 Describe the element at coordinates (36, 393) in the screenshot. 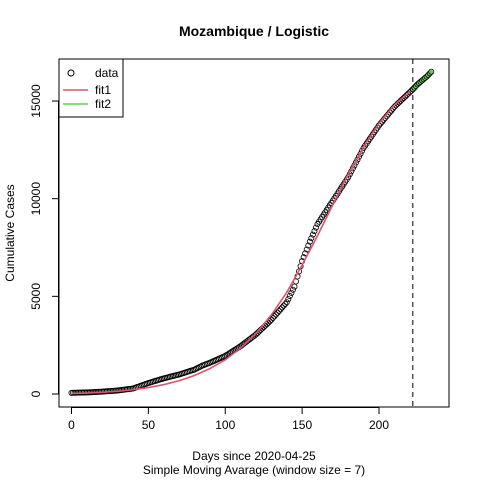

I see `y-tick-label: 0` at that location.